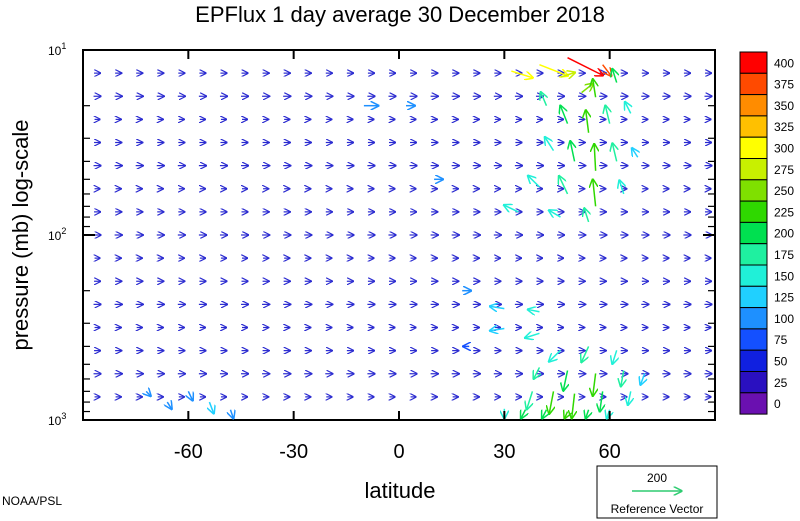 This screenshot has height=521, width=800. I want to click on y-tick-labels: 10¹ 10² 10³, so click(57, 234).